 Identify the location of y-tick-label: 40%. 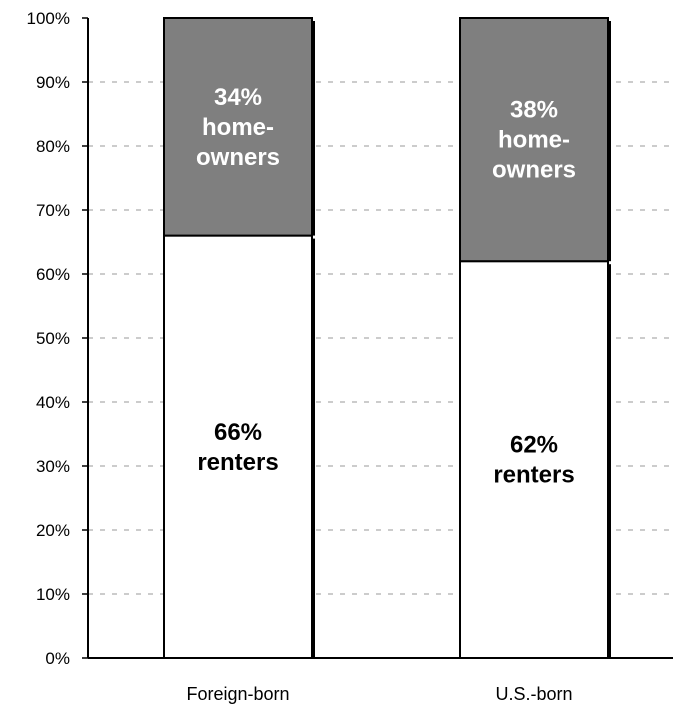
(53, 402).